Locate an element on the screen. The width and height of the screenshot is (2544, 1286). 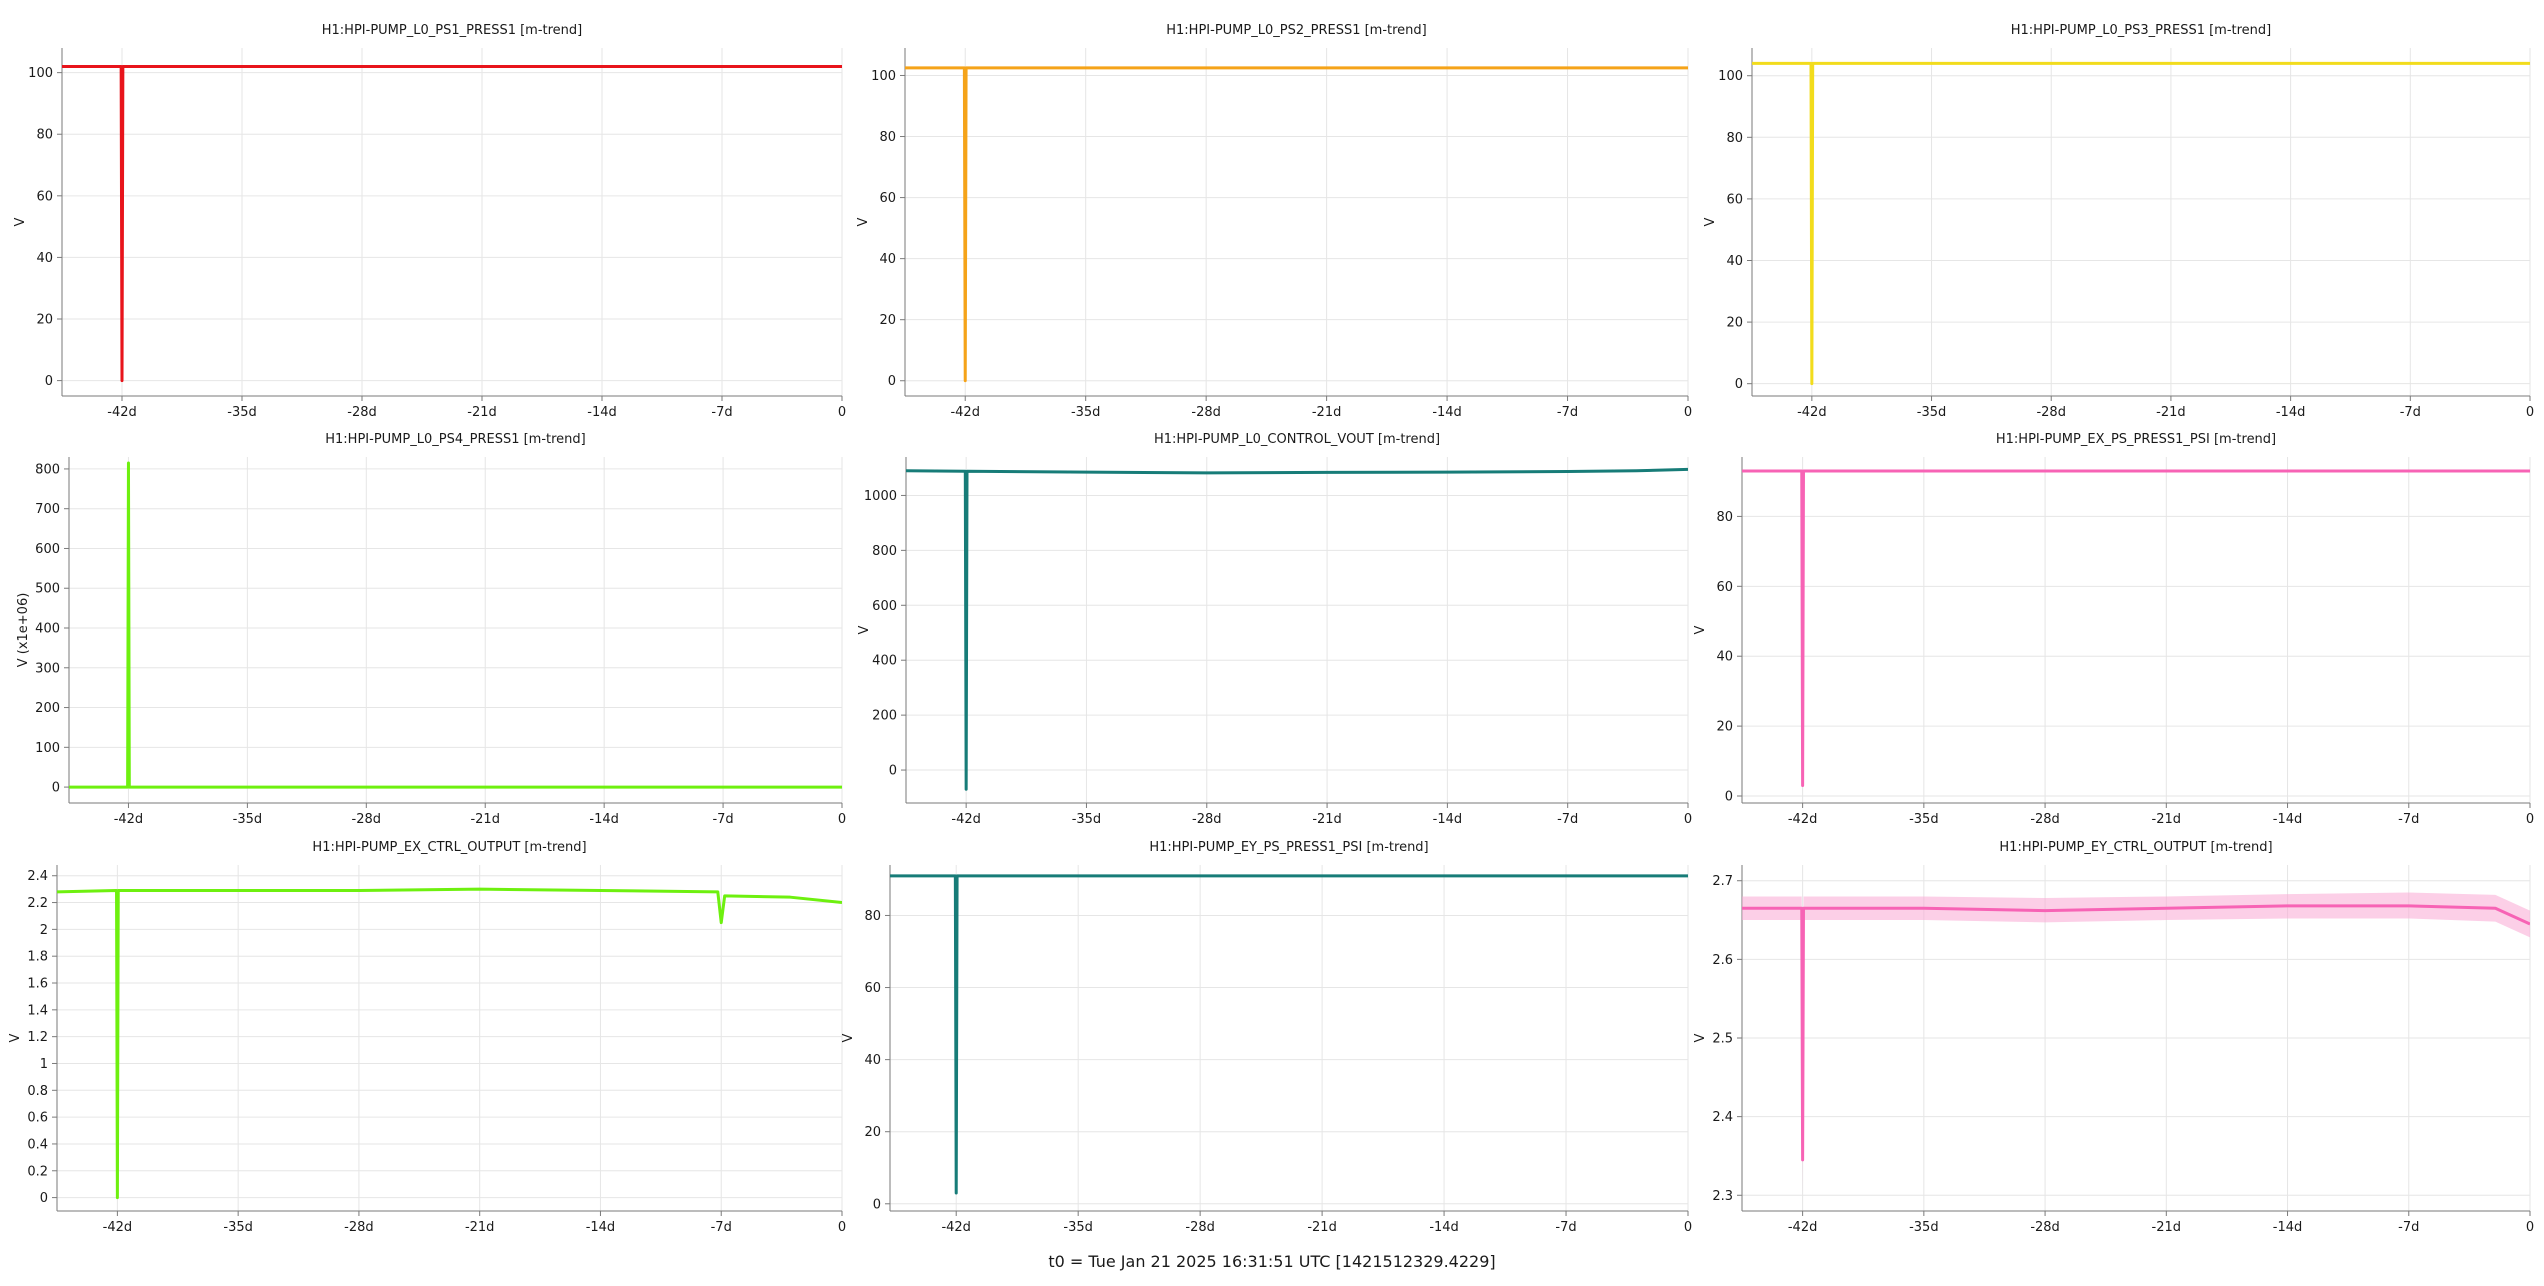
y-tick-label: 0.8 is located at coordinates (37, 1091).